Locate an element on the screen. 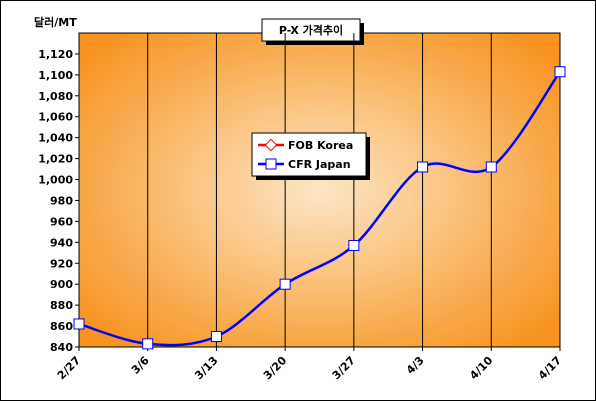  y-tick-label: 1,040 is located at coordinates (55, 138).